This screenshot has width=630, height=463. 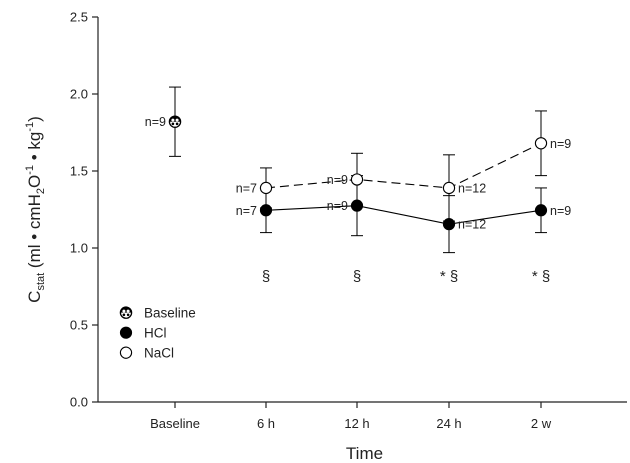 I want to click on y-label-sub: stat, so click(x=41, y=282).